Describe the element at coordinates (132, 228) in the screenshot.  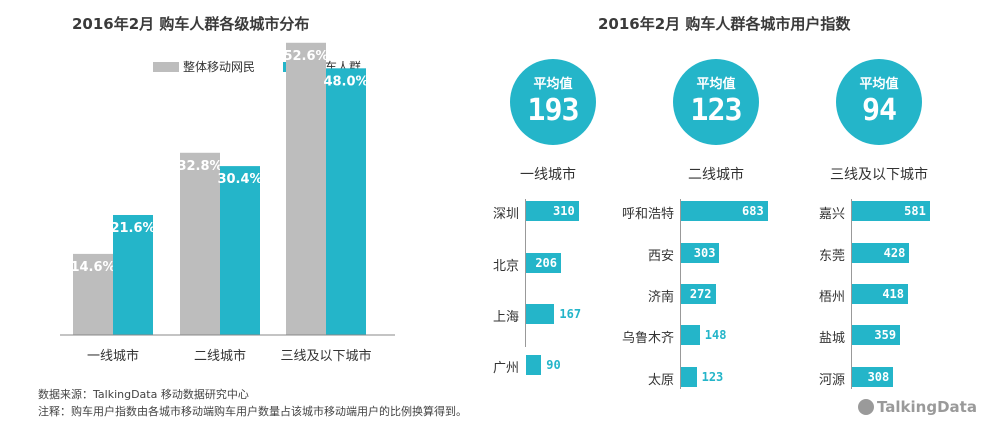
I see `bar-label-1-2: 21.6%` at that location.